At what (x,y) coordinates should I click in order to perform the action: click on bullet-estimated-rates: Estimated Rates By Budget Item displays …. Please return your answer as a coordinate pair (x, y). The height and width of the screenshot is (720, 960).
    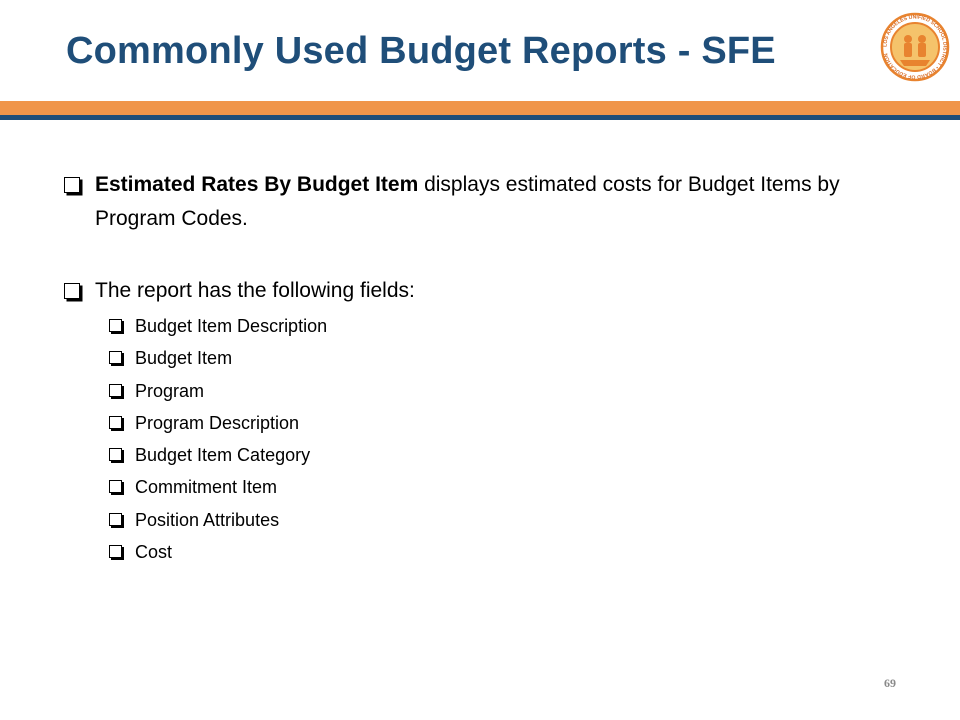
    Looking at the image, I should click on (492, 202).